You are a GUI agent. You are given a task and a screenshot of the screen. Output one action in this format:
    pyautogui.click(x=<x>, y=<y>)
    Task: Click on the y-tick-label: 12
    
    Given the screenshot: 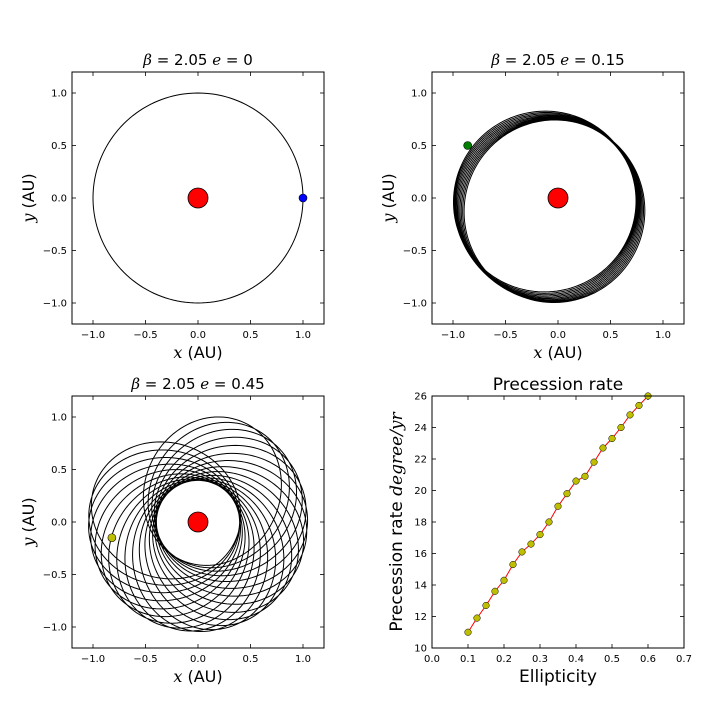 What is the action you would take?
    pyautogui.click(x=420, y=617)
    